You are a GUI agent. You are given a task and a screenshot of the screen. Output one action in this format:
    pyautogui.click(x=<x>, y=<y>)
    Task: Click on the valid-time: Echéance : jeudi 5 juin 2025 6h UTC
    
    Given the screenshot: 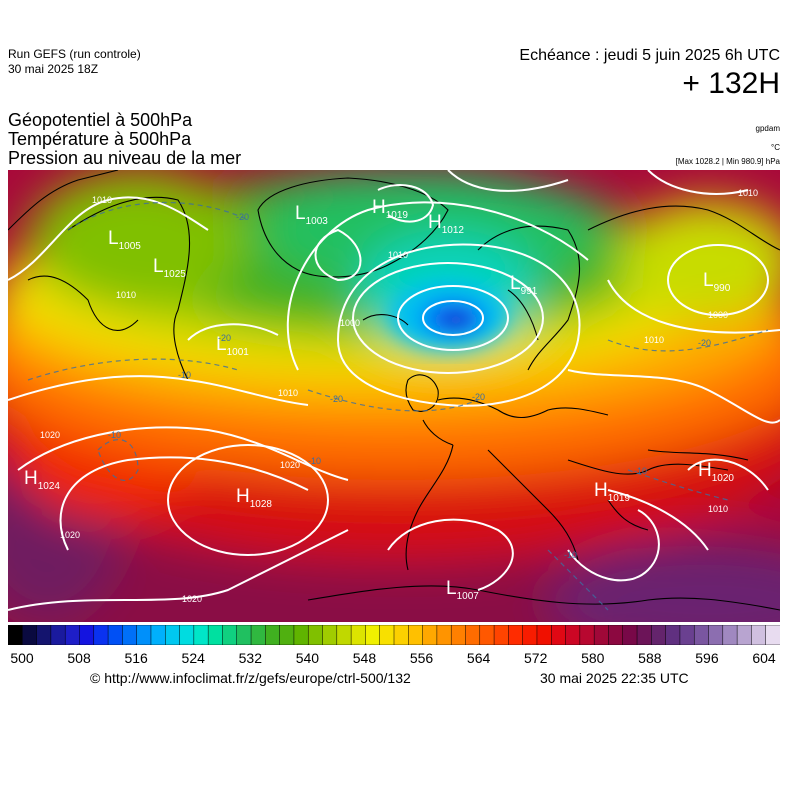 What is the action you would take?
    pyautogui.click(x=649, y=55)
    